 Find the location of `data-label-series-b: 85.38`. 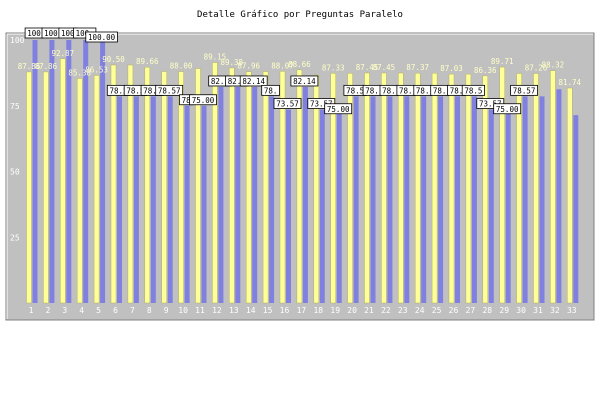

data-label-series-b: 85.38 is located at coordinates (79, 72).